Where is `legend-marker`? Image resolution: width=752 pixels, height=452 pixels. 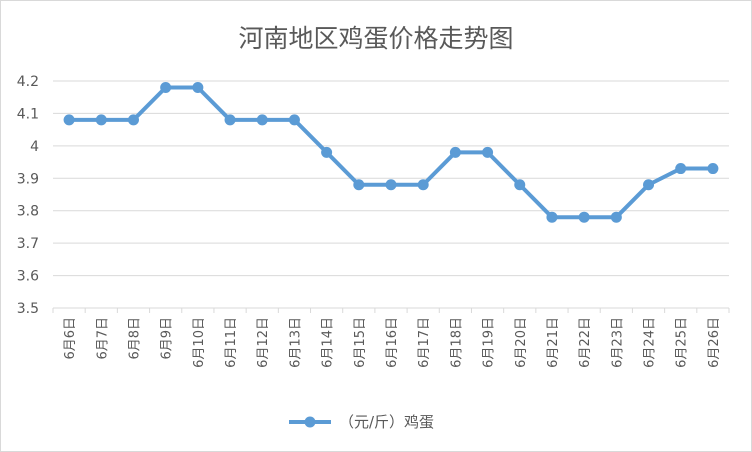 legend-marker is located at coordinates (310, 422).